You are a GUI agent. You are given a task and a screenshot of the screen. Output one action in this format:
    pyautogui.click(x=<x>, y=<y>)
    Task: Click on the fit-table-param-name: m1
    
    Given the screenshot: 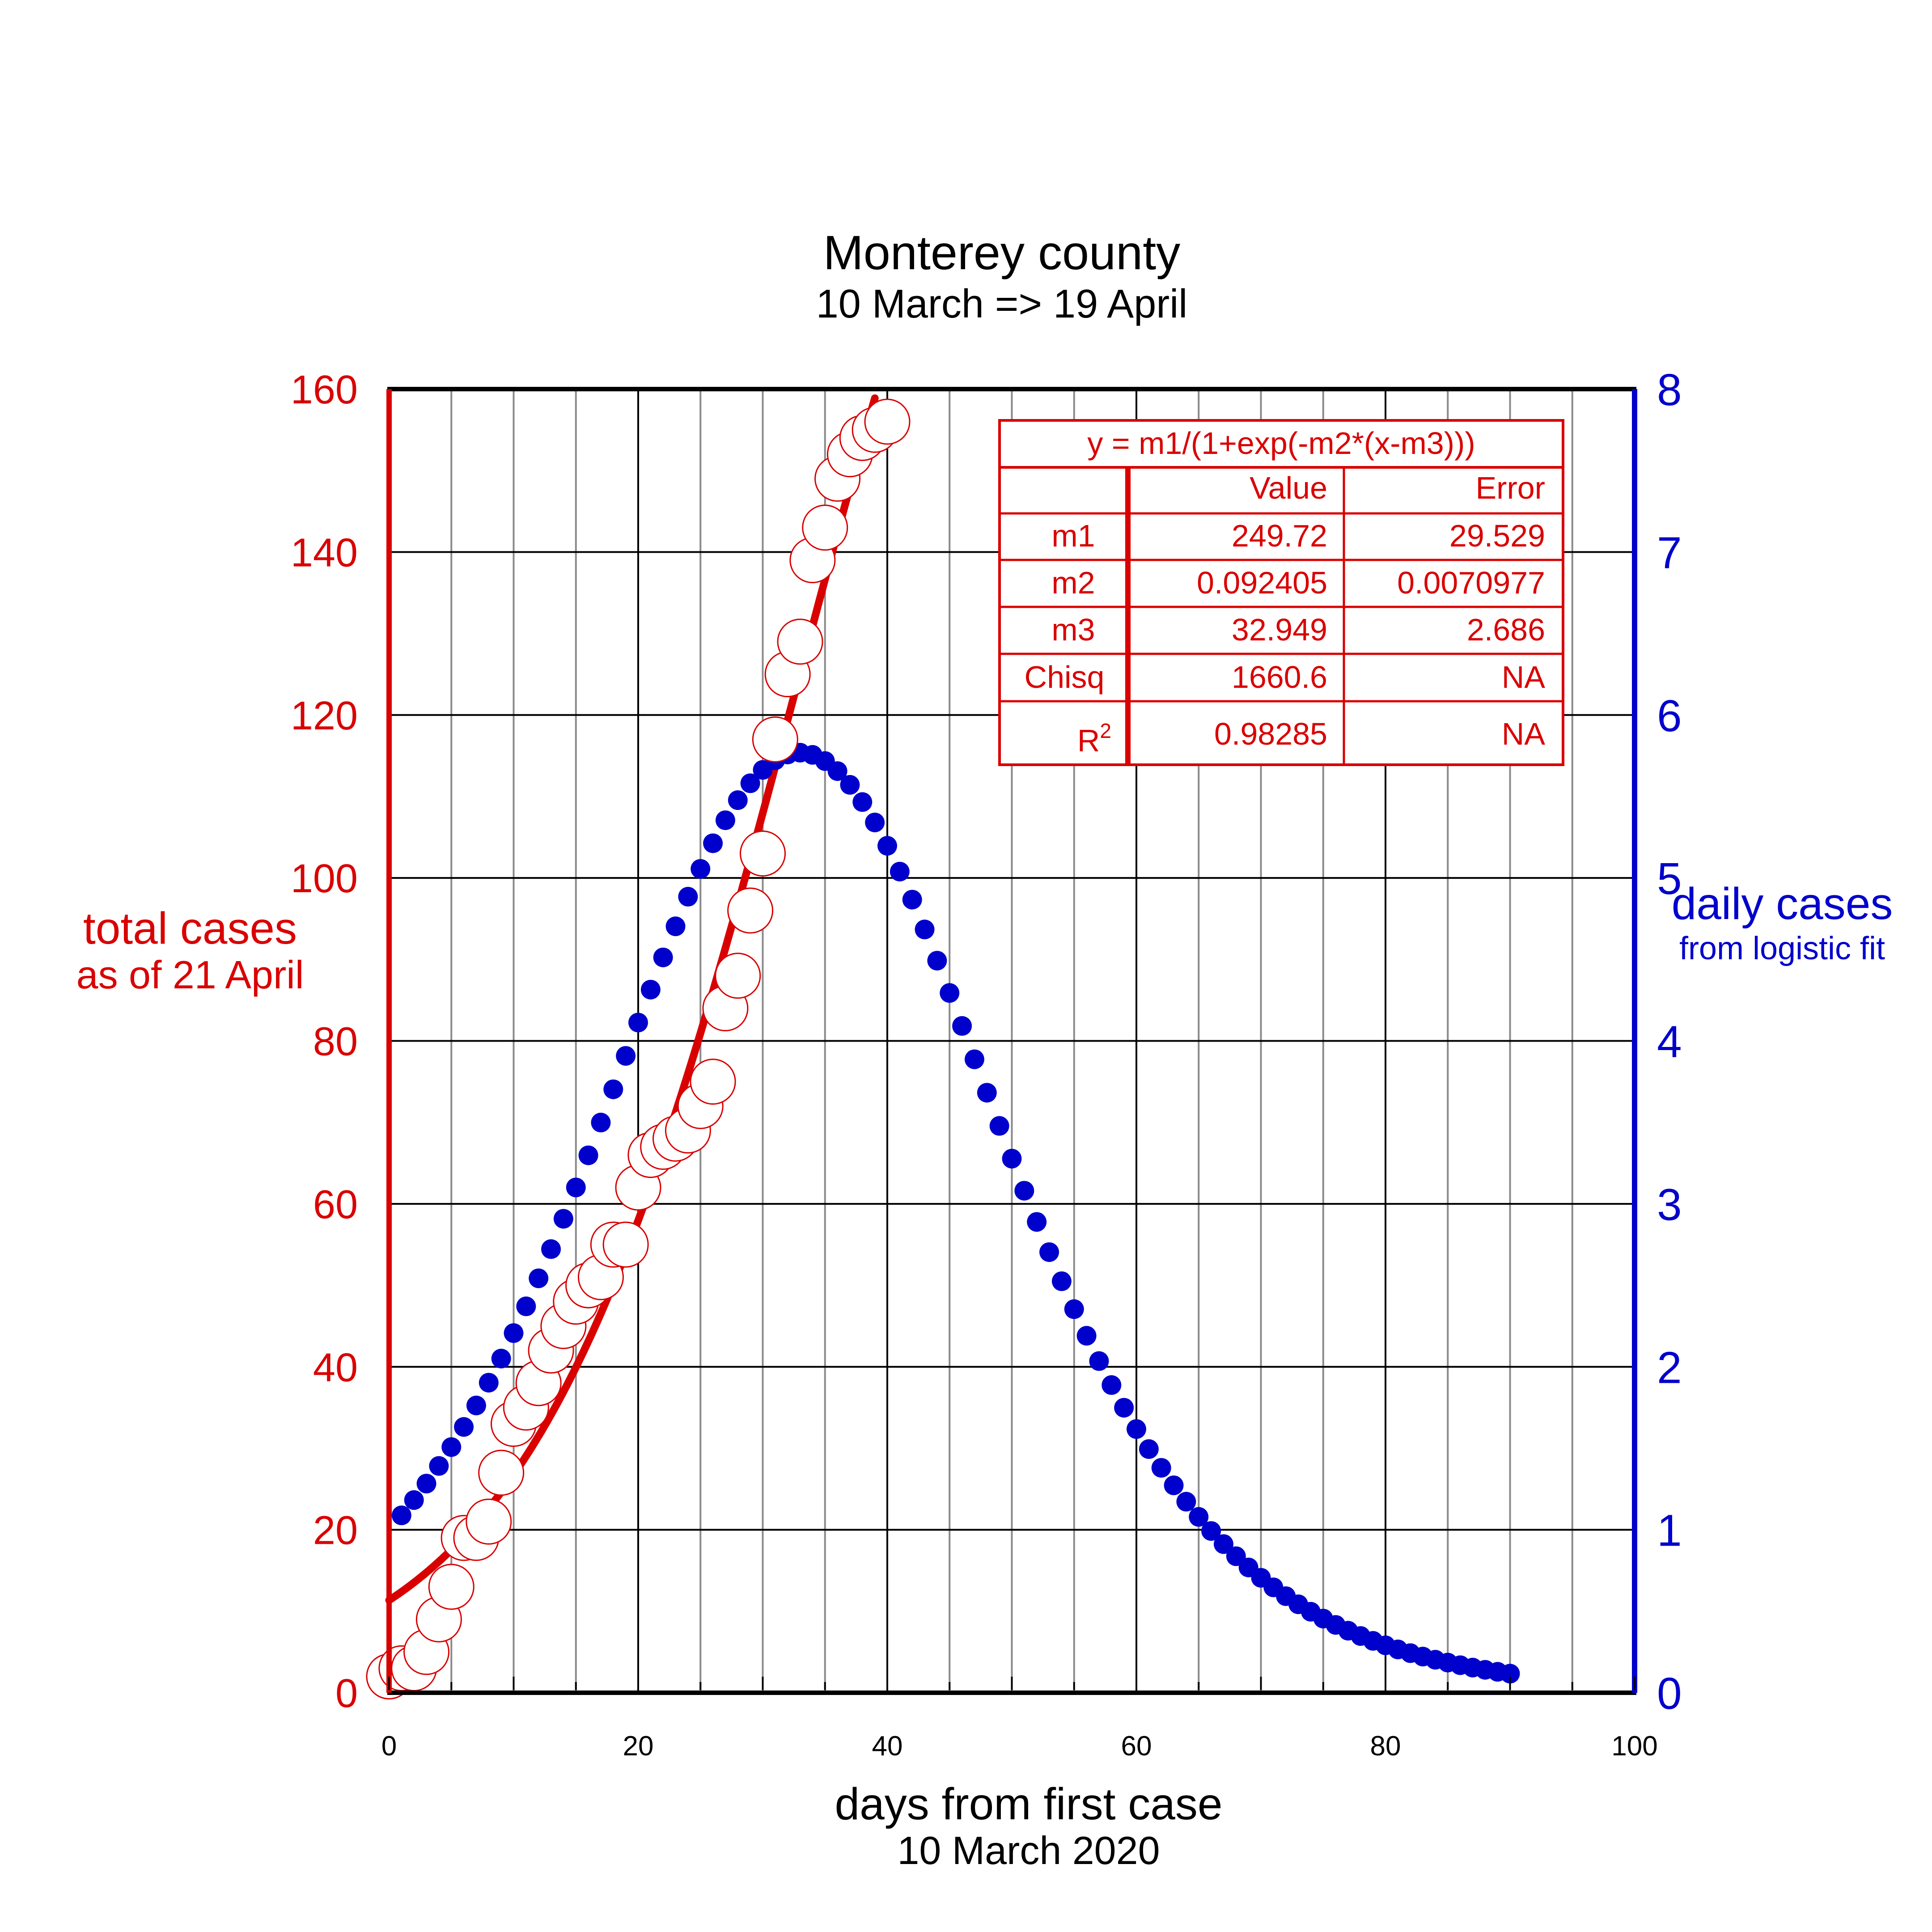 What is the action you would take?
    pyautogui.click(x=1073, y=535)
    